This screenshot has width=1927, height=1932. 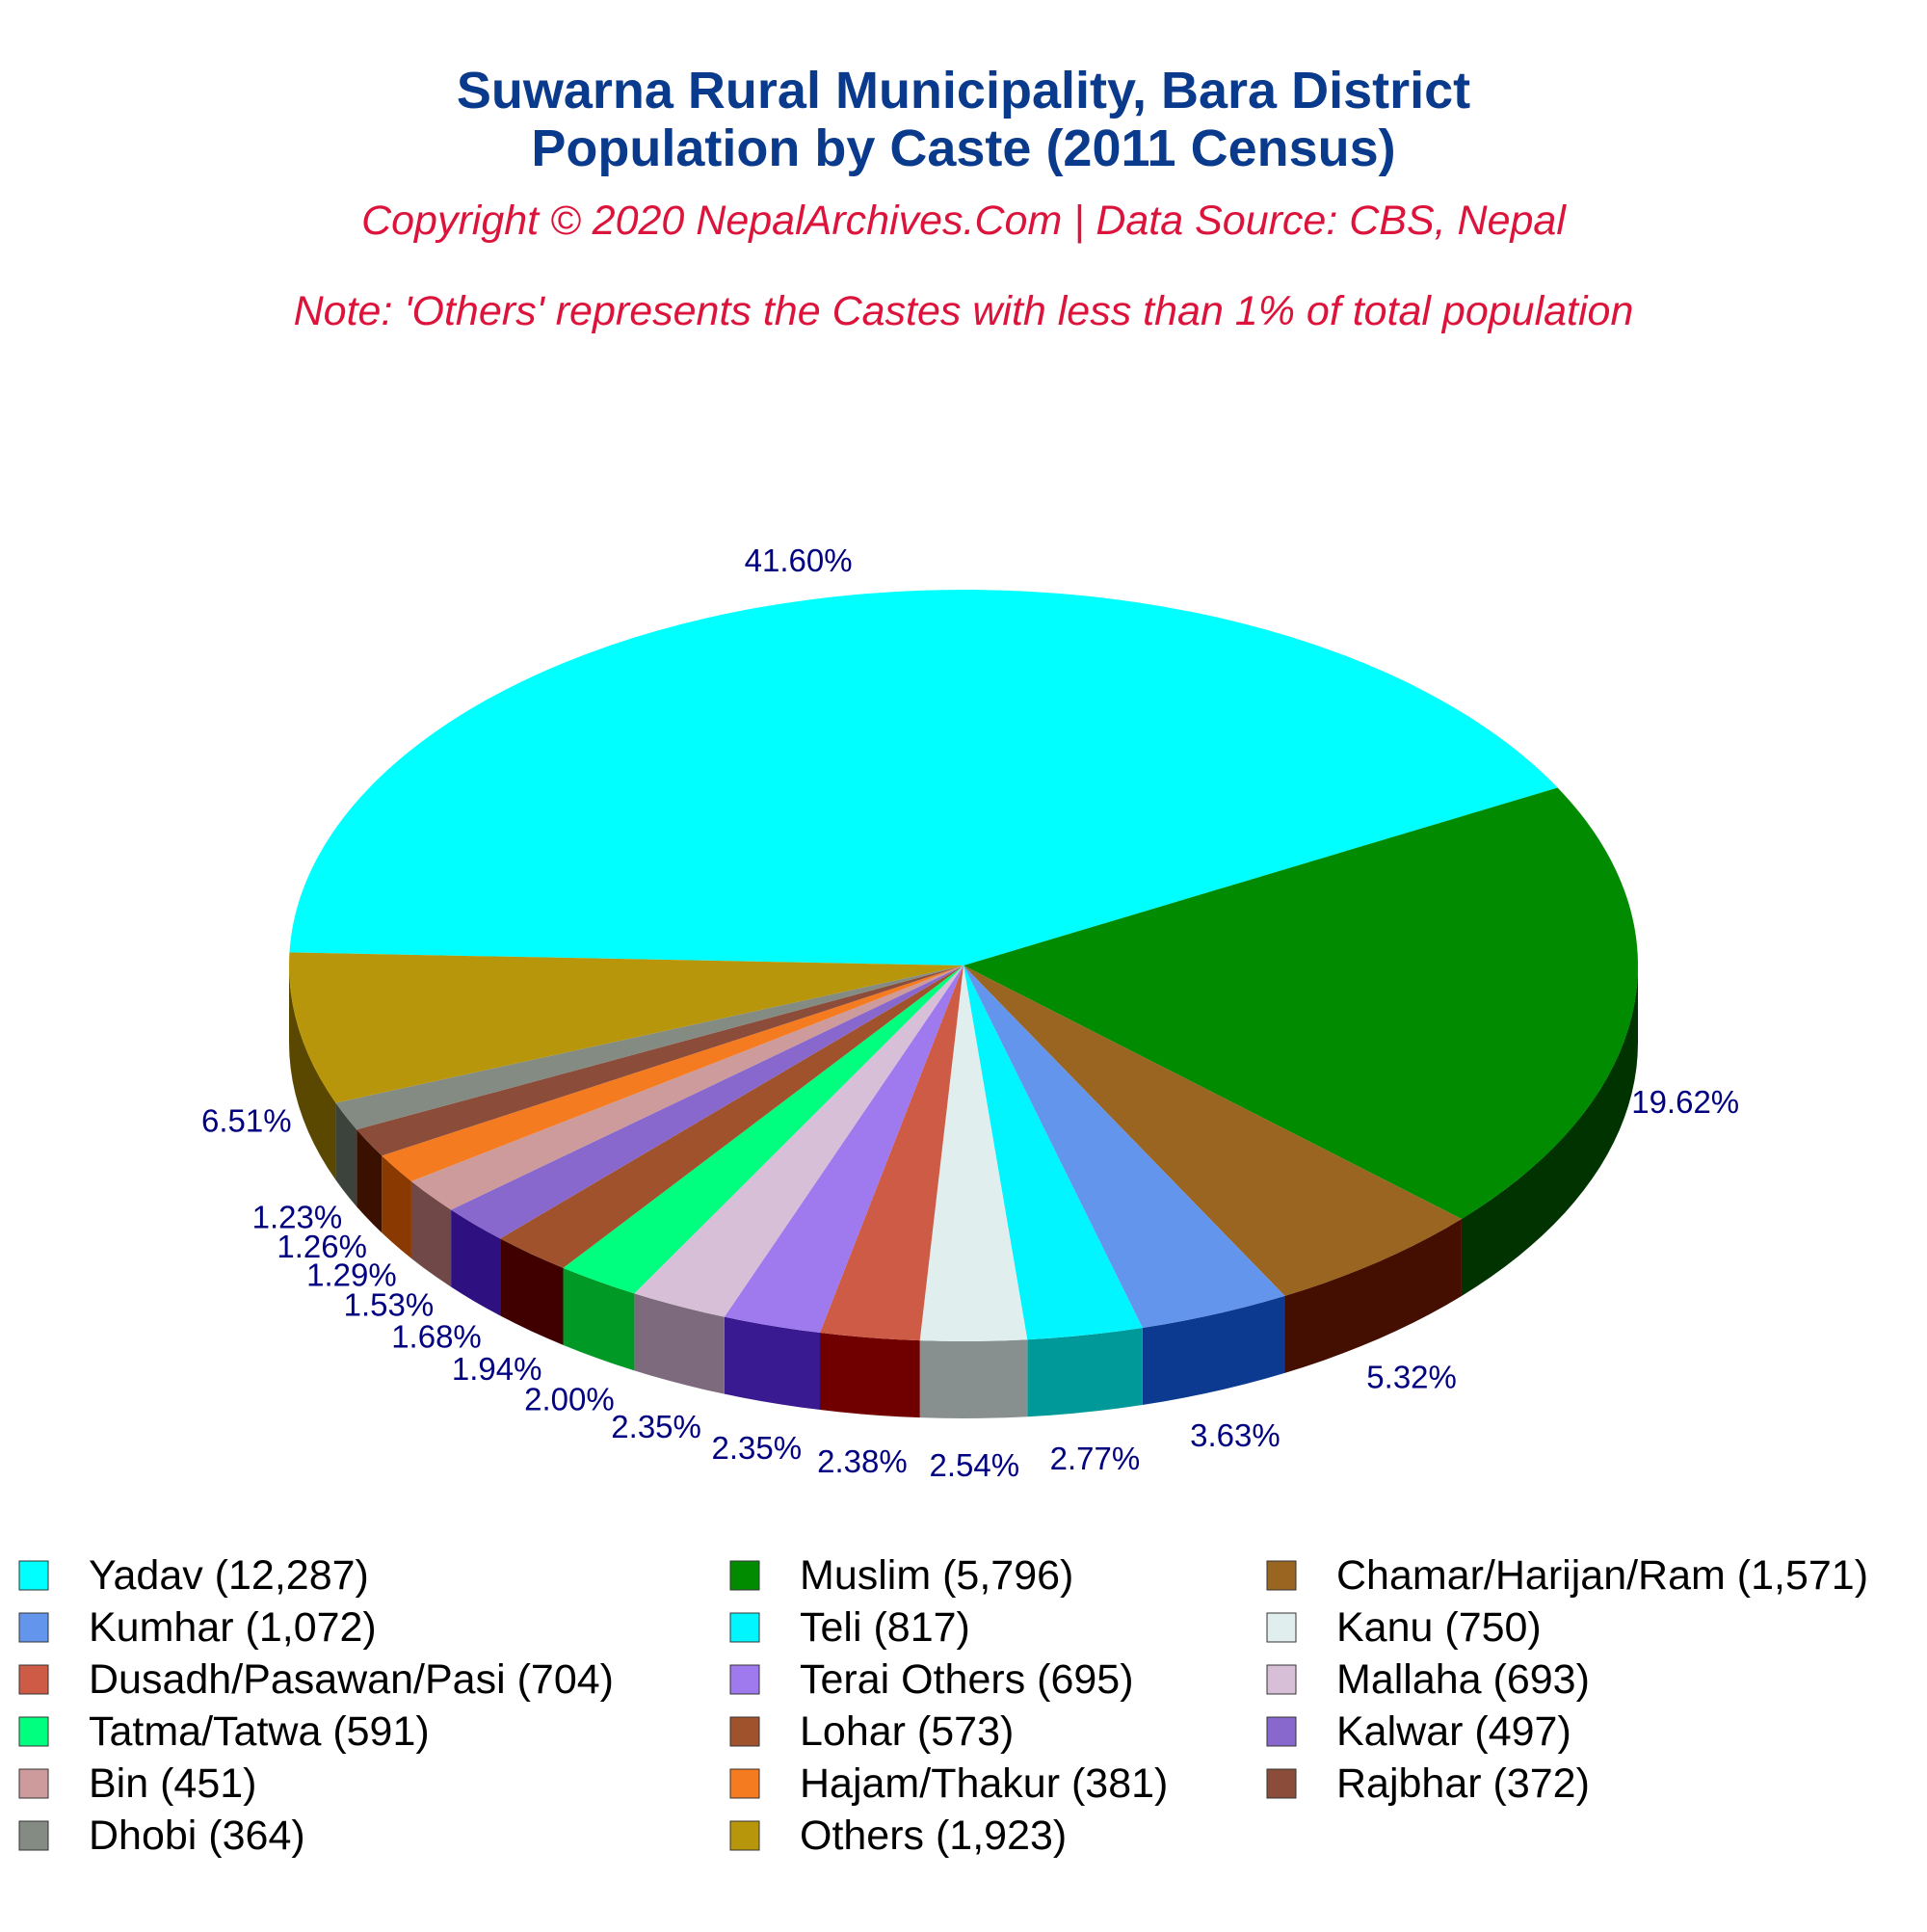 What do you see at coordinates (656, 1426) in the screenshot?
I see `percent-label-mallaha: 2.35%` at bounding box center [656, 1426].